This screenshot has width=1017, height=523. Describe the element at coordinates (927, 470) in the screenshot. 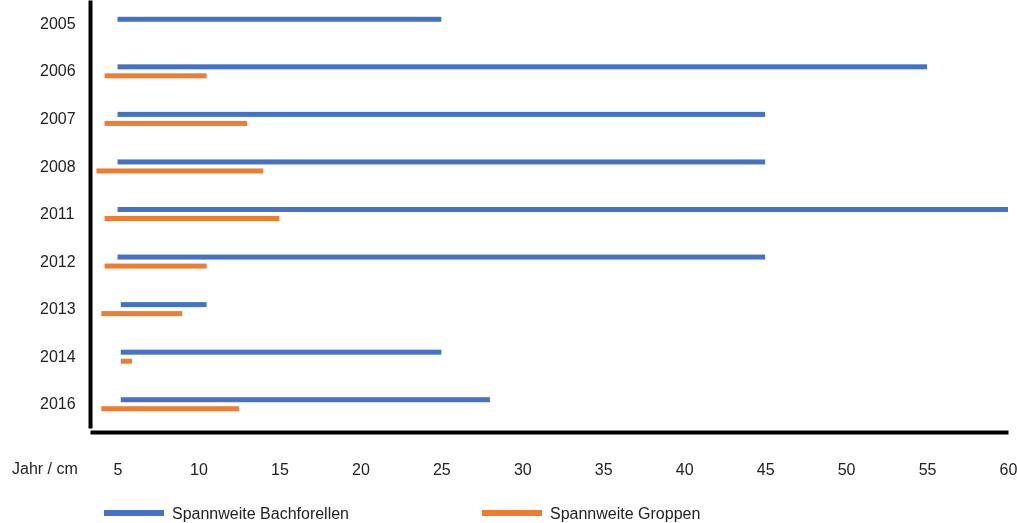

I see `x-tick-label: 55` at that location.